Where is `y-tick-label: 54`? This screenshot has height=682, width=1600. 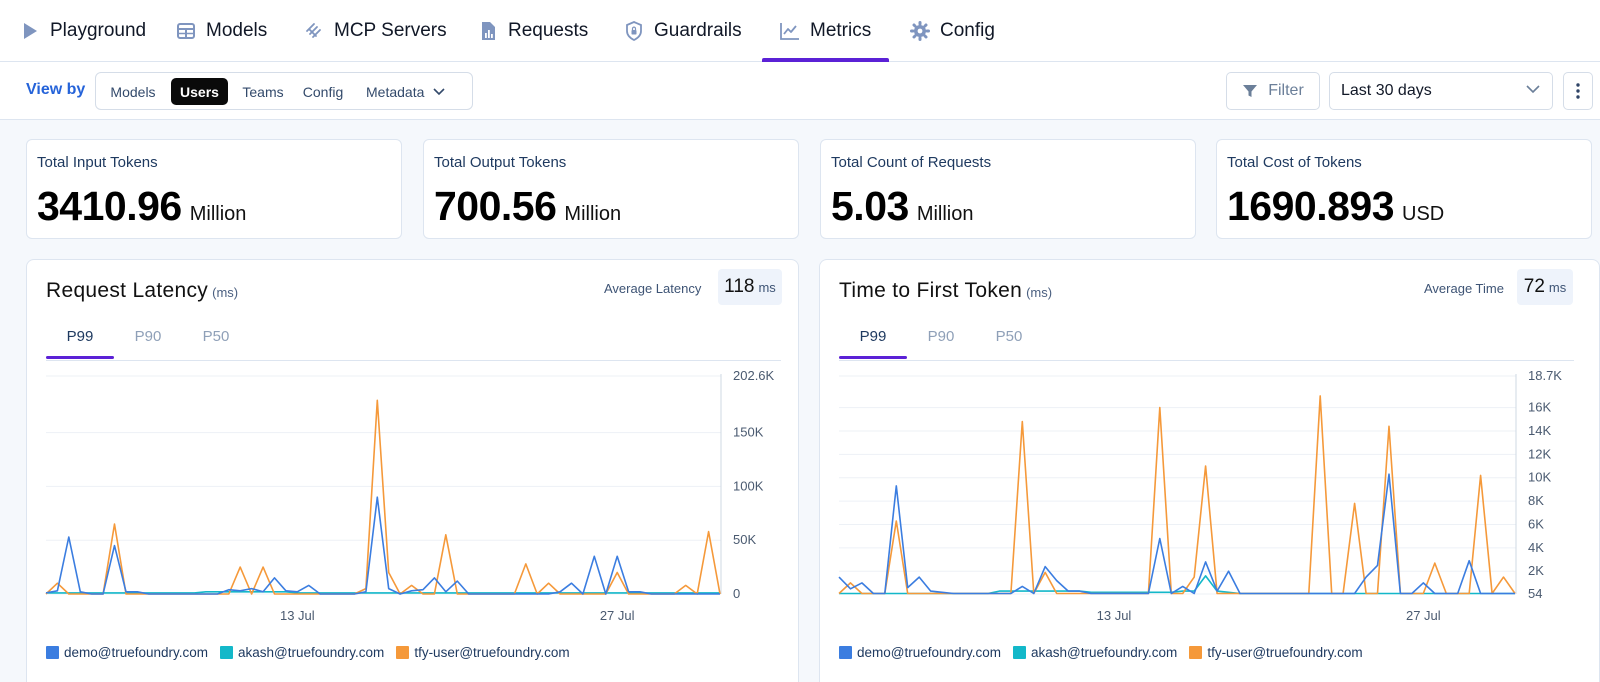 y-tick-label: 54 is located at coordinates (1535, 593).